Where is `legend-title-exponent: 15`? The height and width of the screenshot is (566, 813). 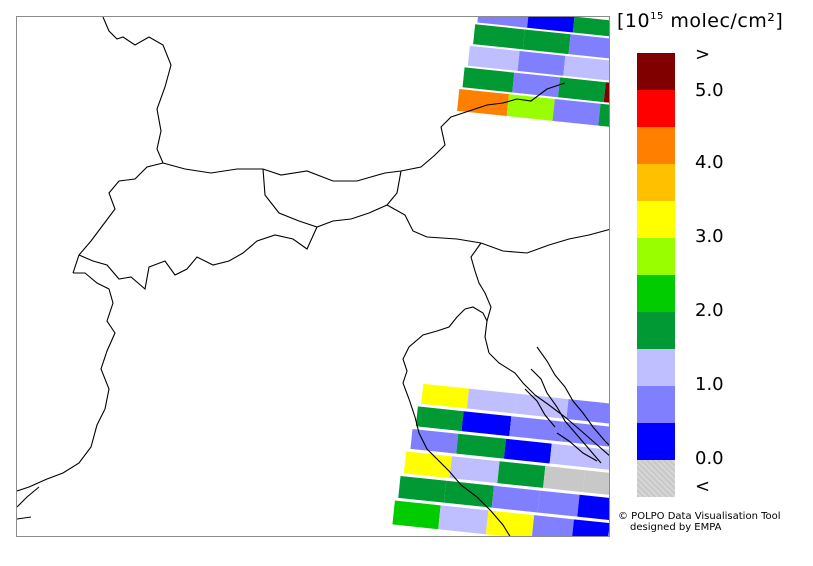
legend-title-exponent: 15 is located at coordinates (657, 16).